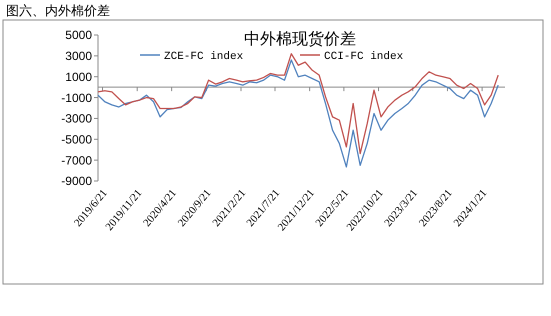 The image size is (551, 316). What do you see at coordinates (78, 77) in the screenshot?
I see `y-tick-label: 1000` at bounding box center [78, 77].